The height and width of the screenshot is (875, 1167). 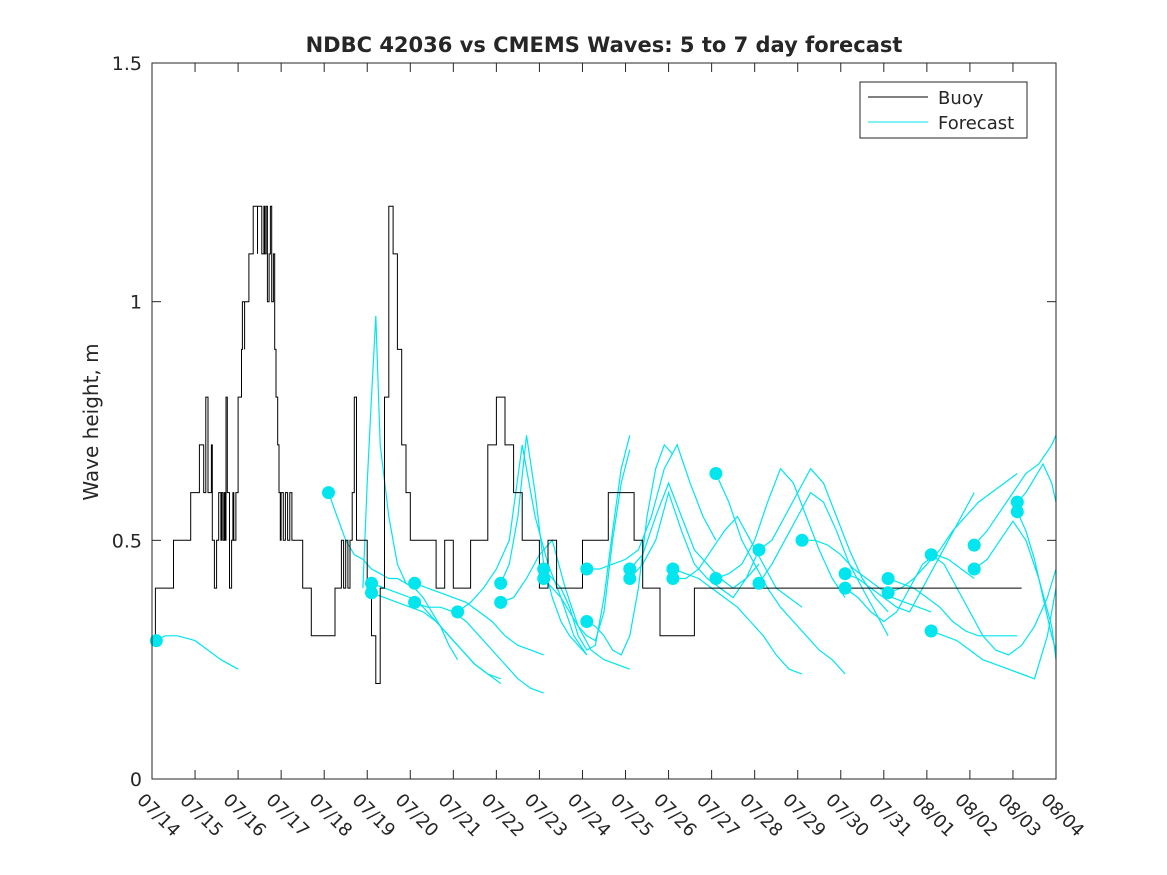 What do you see at coordinates (136, 780) in the screenshot?
I see `y-tick-label-0: 0` at bounding box center [136, 780].